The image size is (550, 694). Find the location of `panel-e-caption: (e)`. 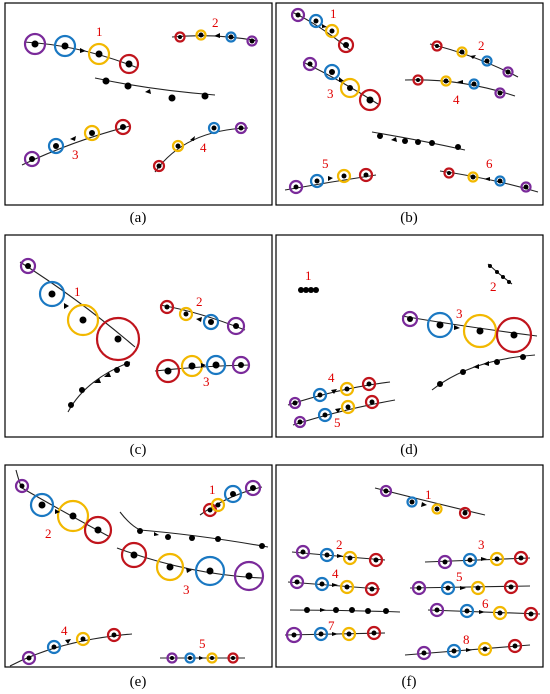

panel-e-caption: (e) is located at coordinates (138, 682).